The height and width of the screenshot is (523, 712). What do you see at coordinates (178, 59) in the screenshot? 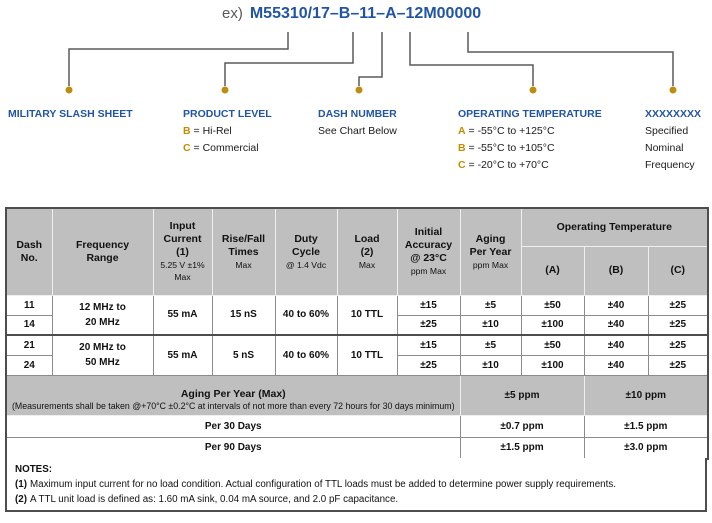
I see `connector-line-slash-sheet` at bounding box center [178, 59].